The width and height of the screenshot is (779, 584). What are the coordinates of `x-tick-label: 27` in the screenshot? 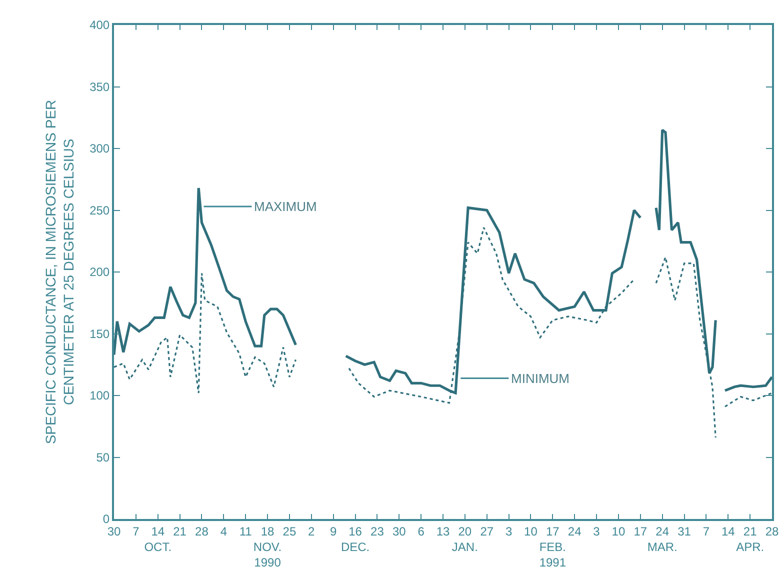 It's located at (487, 531).